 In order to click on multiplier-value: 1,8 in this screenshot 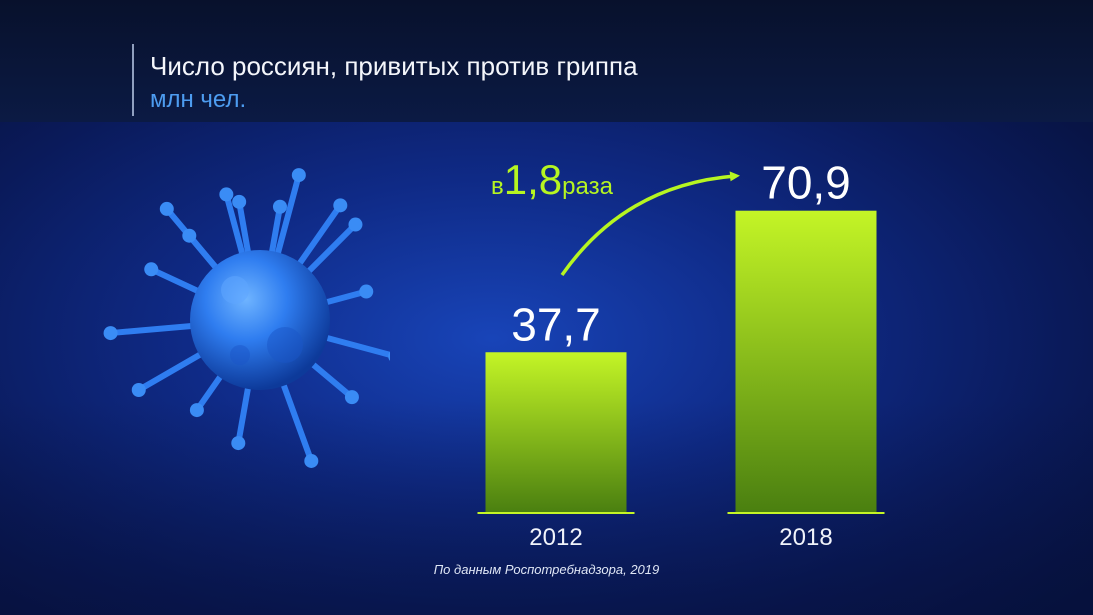, I will do `click(533, 179)`.